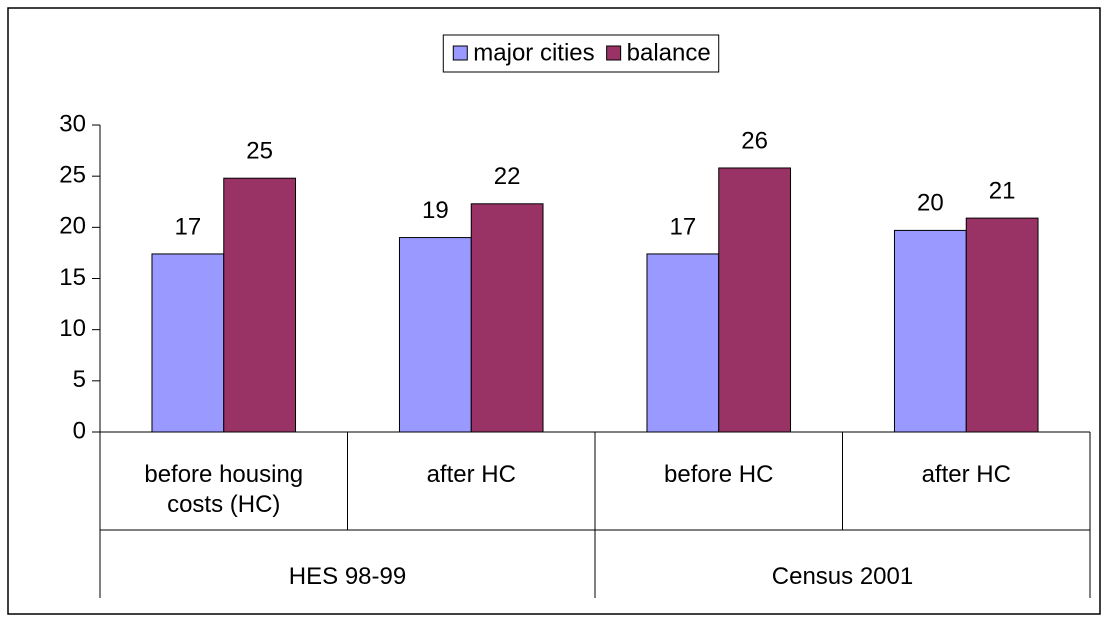 The image size is (1109, 623). I want to click on data-label: 25, so click(259, 151).